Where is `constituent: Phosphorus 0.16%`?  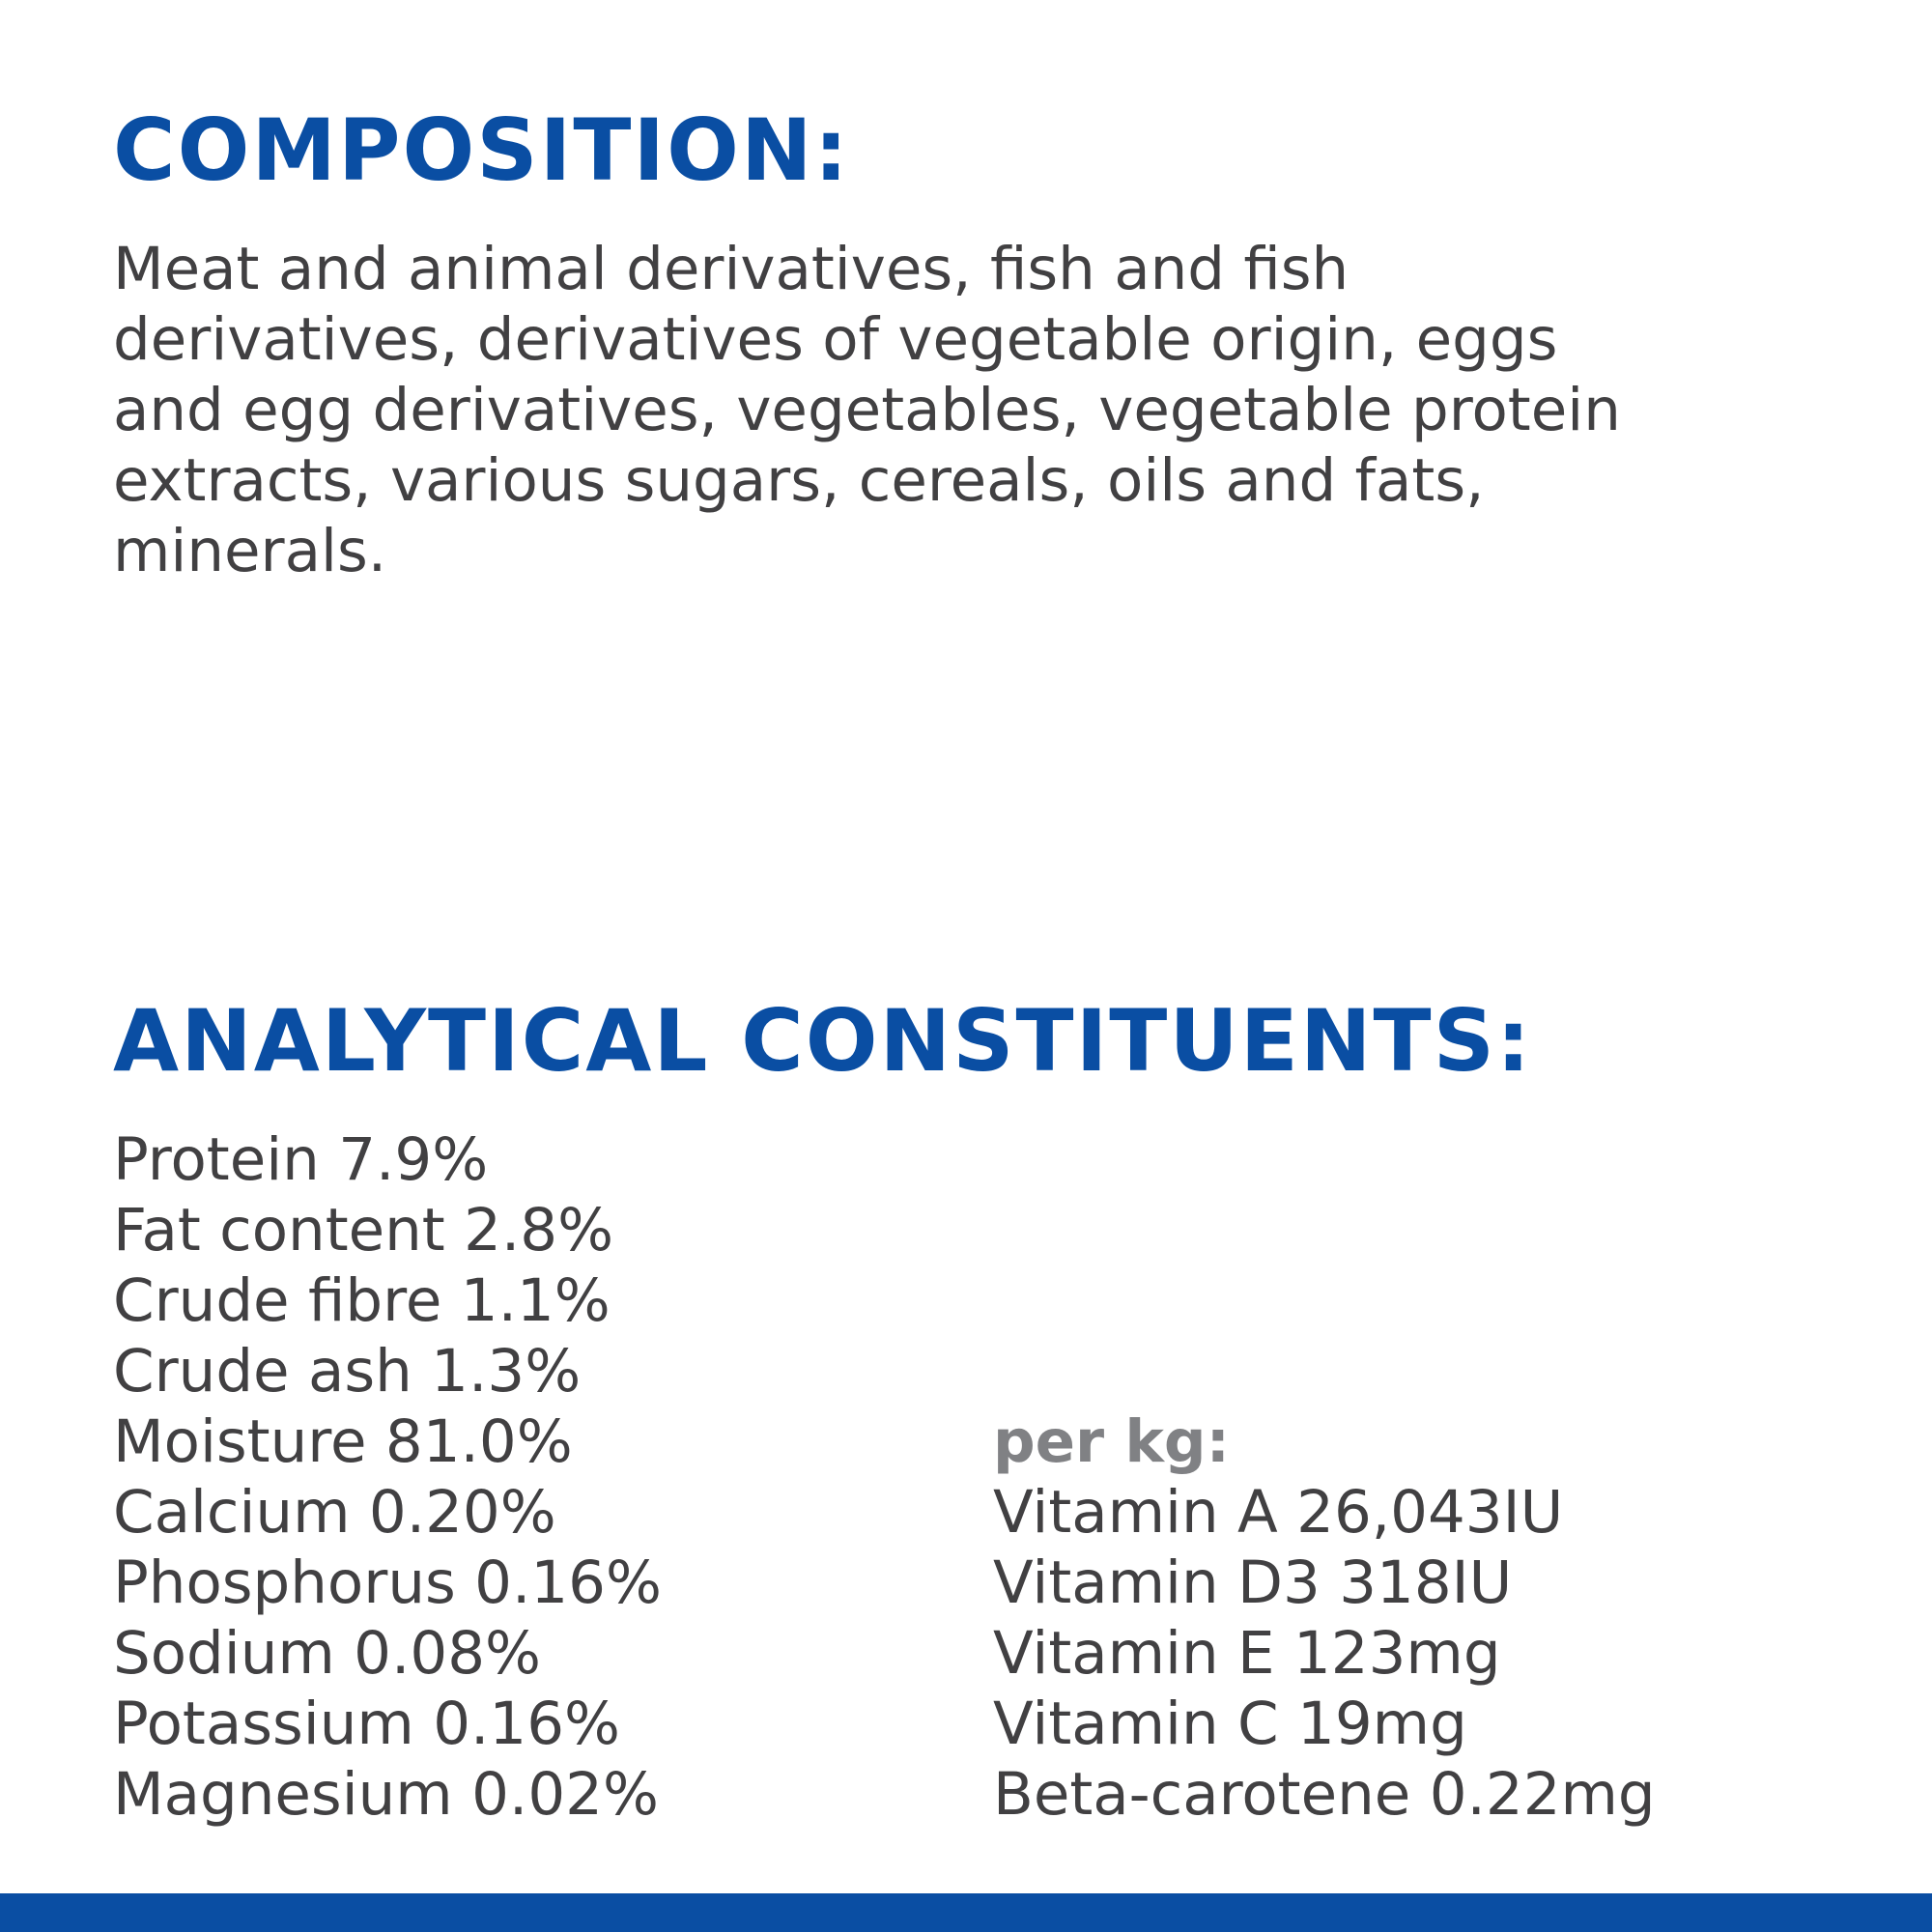
constituent: Phosphorus 0.16% is located at coordinates (387, 1582).